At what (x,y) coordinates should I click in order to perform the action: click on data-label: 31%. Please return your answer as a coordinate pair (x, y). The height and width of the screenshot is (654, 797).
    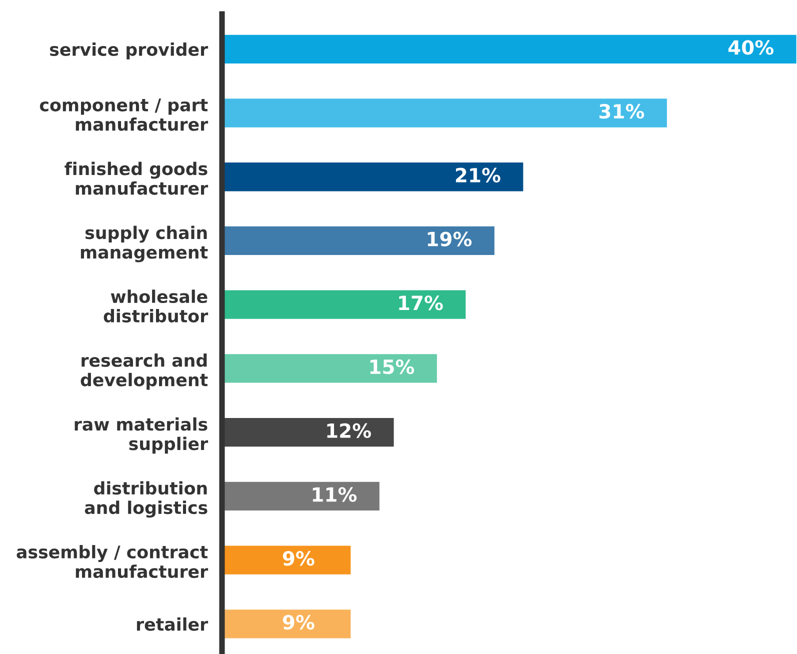
    Looking at the image, I should click on (621, 111).